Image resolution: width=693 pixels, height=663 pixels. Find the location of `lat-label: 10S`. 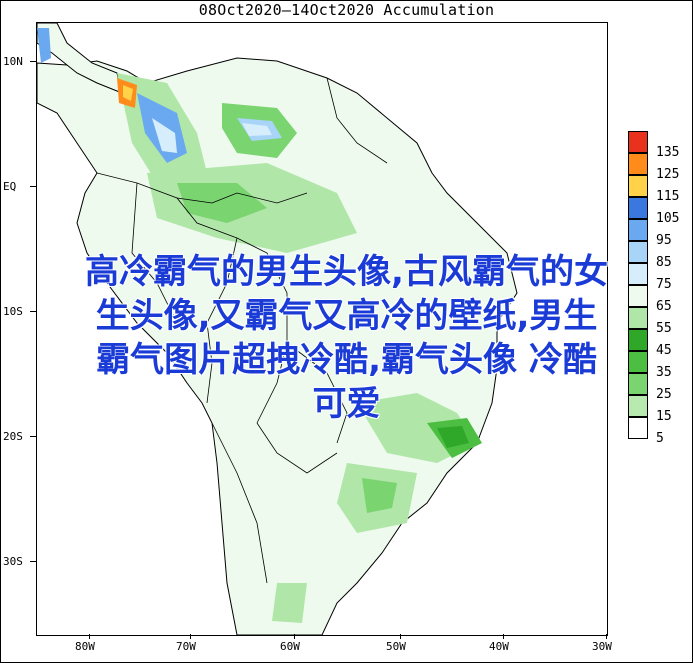

lat-label: 10S is located at coordinates (13, 311).